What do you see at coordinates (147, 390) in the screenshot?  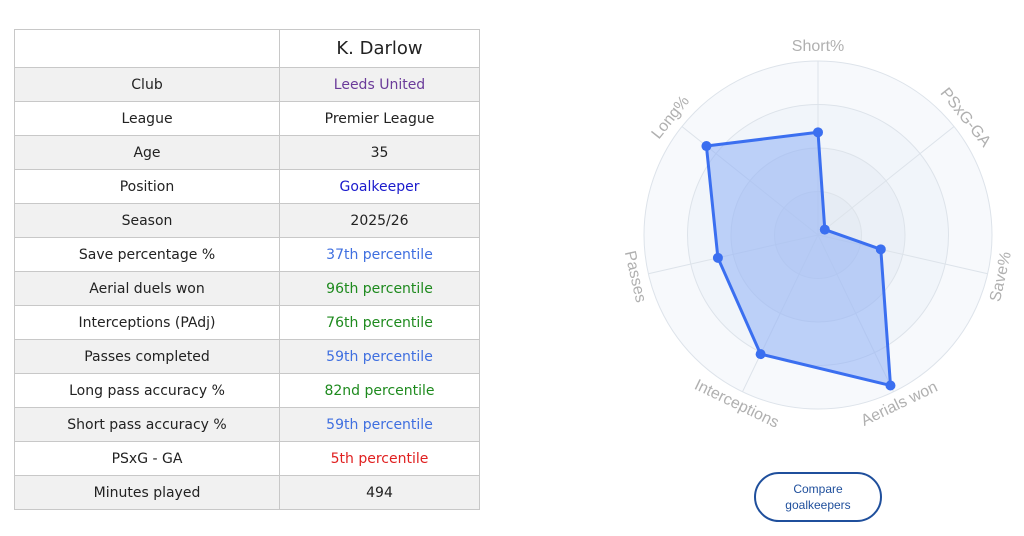 I see `row-label: Long pass accuracy %` at bounding box center [147, 390].